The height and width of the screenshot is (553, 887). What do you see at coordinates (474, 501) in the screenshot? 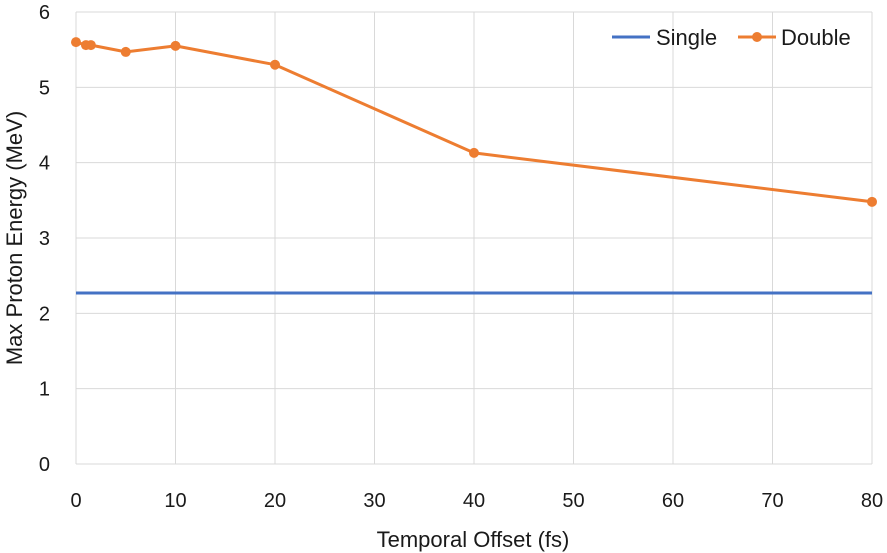
I see `x-tick-label: 40` at bounding box center [474, 501].